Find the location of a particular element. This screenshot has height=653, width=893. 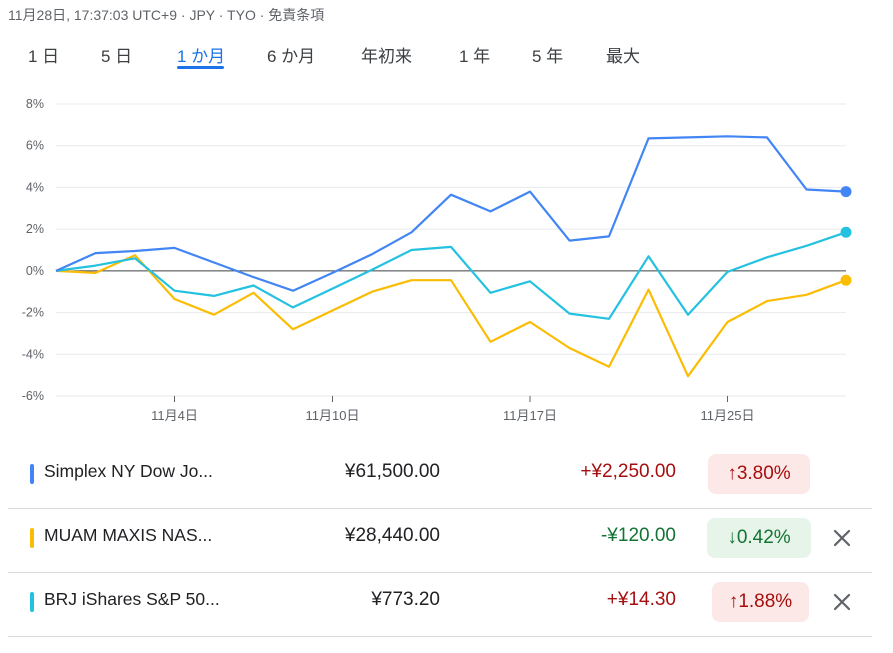

holding-price: ¥61,500.00 is located at coordinates (392, 471).